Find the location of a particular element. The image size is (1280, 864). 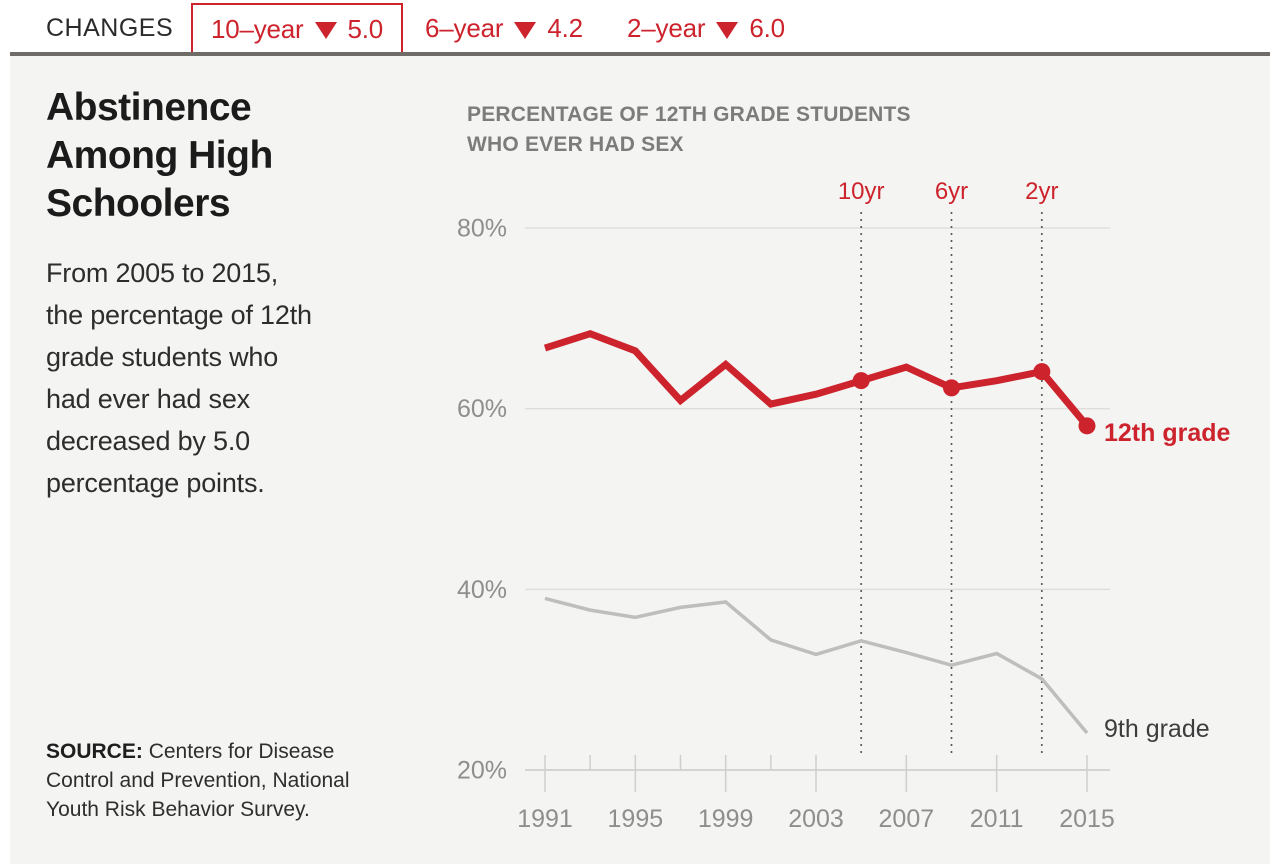

x-axis-label: 2011 is located at coordinates (997, 819).